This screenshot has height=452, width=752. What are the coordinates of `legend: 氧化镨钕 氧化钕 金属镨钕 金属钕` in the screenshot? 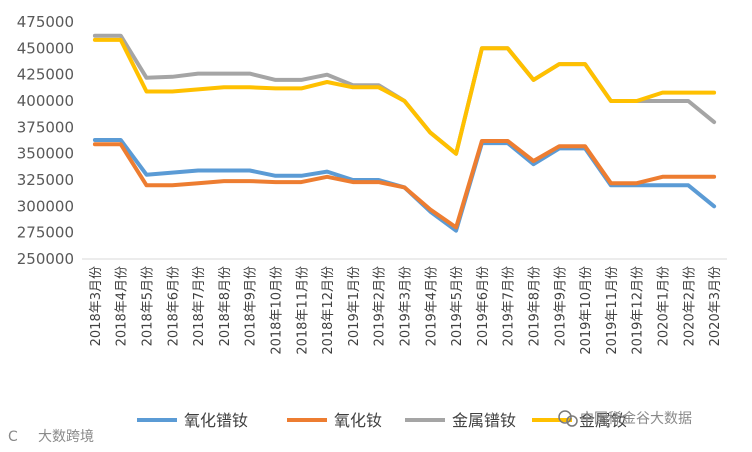 It's located at (382, 420).